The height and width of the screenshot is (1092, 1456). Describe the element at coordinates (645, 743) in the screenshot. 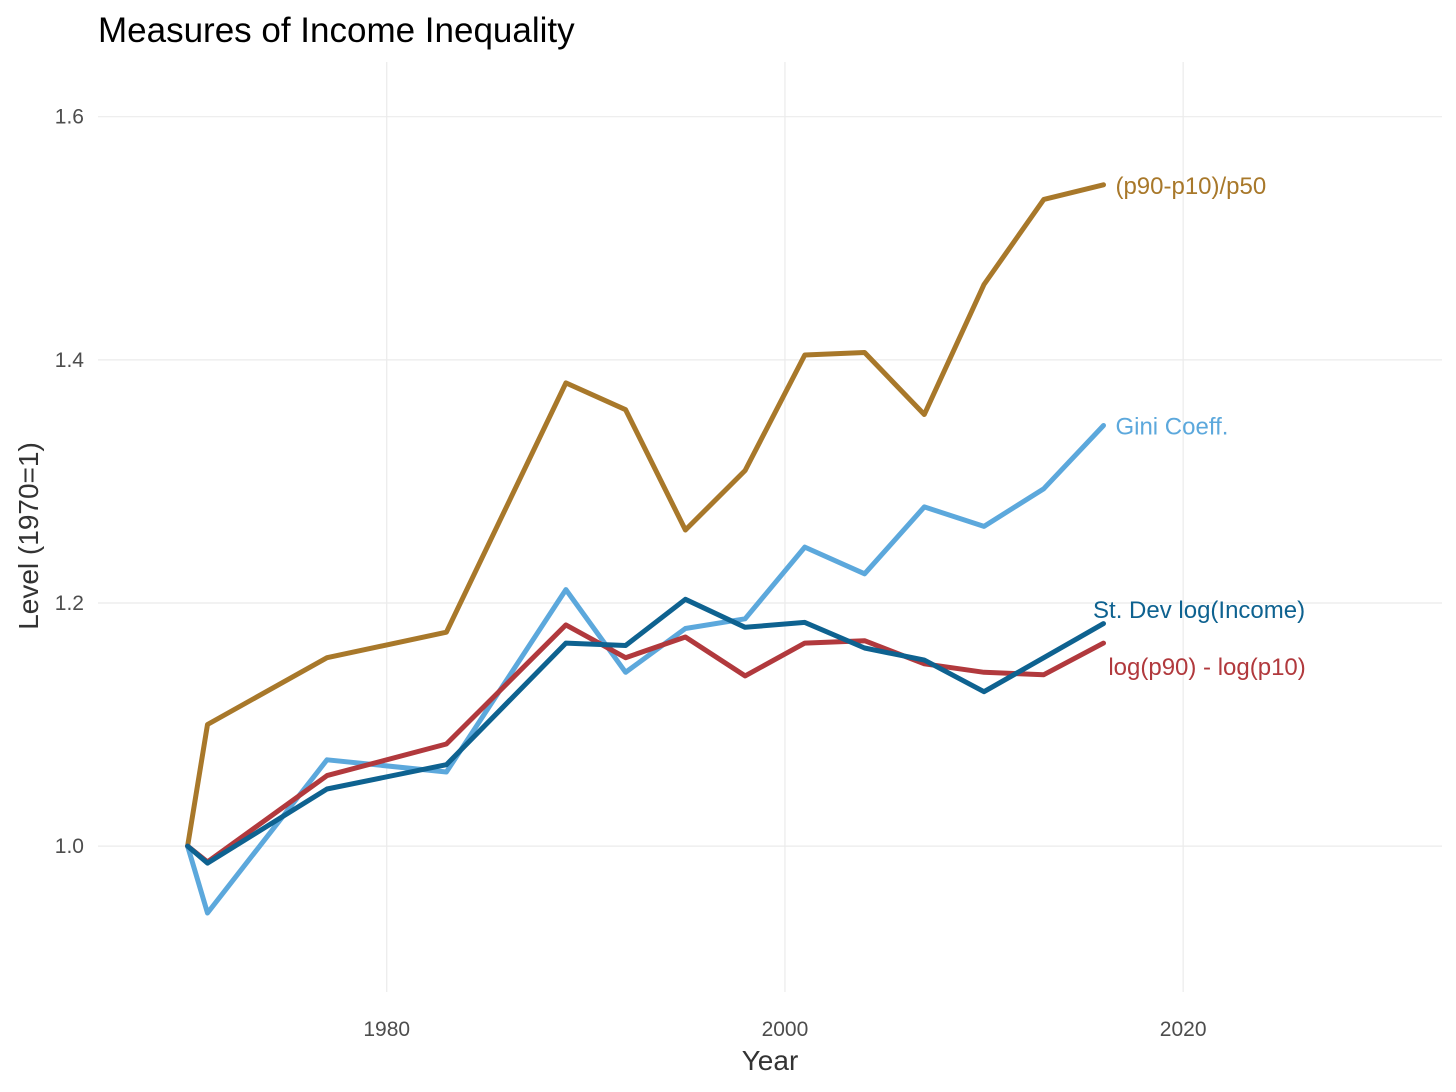

I see `series-line-log-p90-log-p10` at that location.